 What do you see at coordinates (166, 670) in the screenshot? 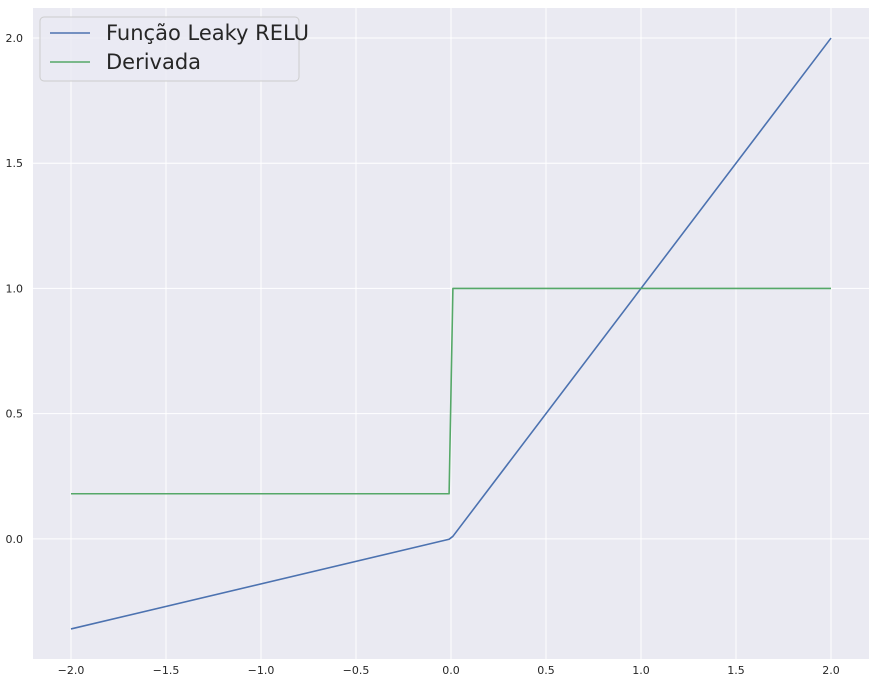
I see `x-tick-label: −1.5` at bounding box center [166, 670].